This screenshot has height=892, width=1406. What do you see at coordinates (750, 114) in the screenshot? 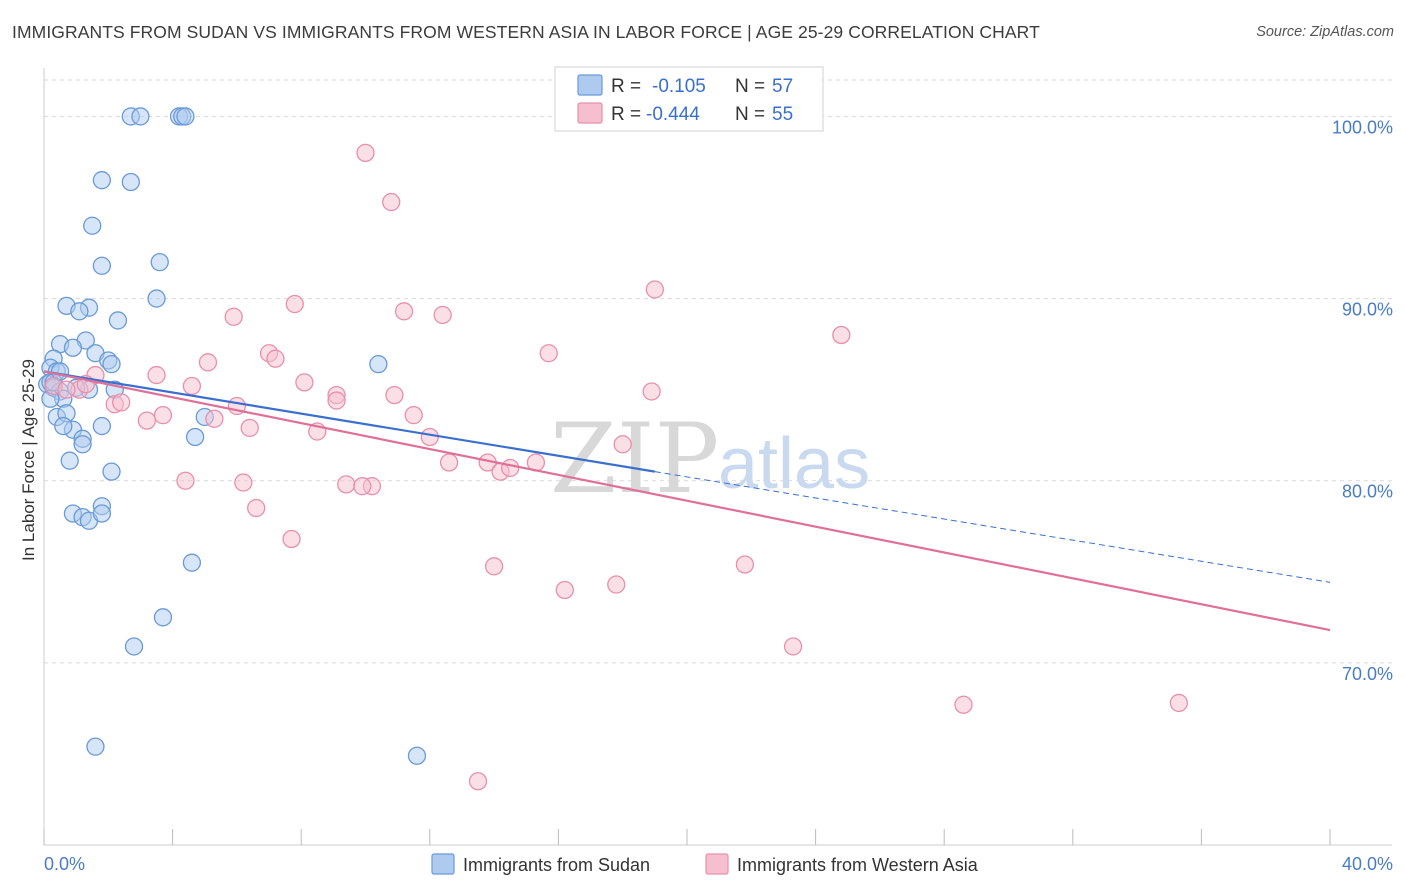
I see `wasia-n-label: N =` at bounding box center [750, 114].